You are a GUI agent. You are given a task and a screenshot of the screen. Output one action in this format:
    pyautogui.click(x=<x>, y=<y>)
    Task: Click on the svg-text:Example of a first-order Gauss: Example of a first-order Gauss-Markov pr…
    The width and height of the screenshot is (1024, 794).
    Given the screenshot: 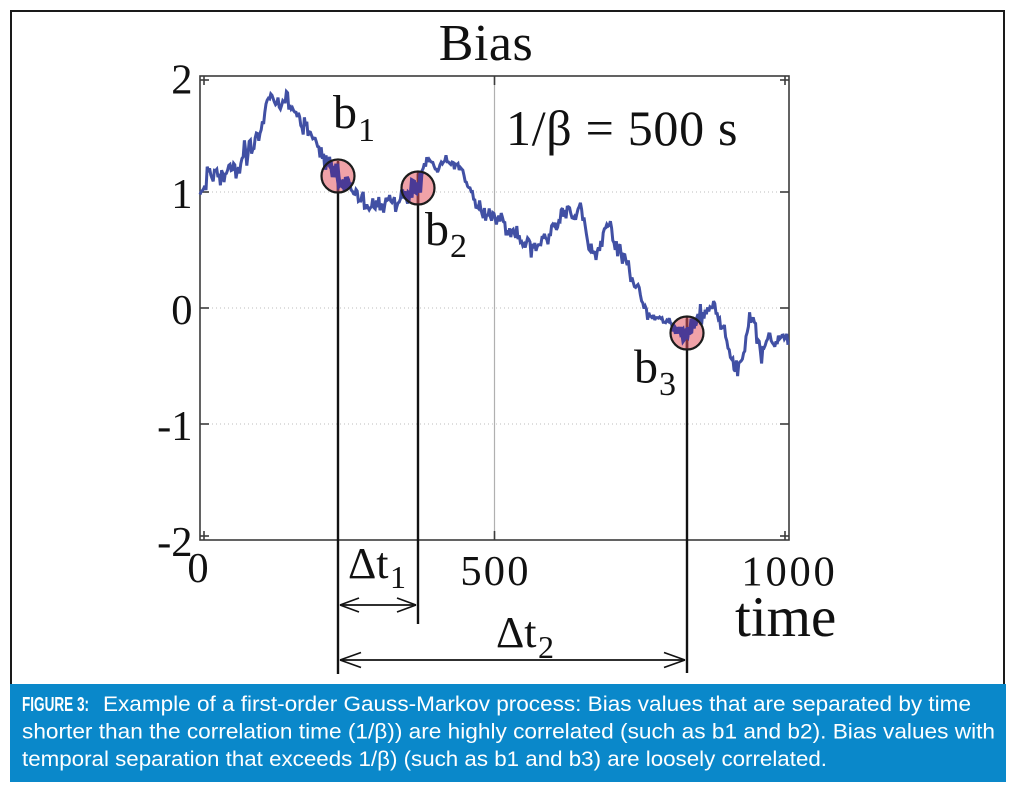 What is the action you would take?
    pyautogui.click(x=537, y=704)
    